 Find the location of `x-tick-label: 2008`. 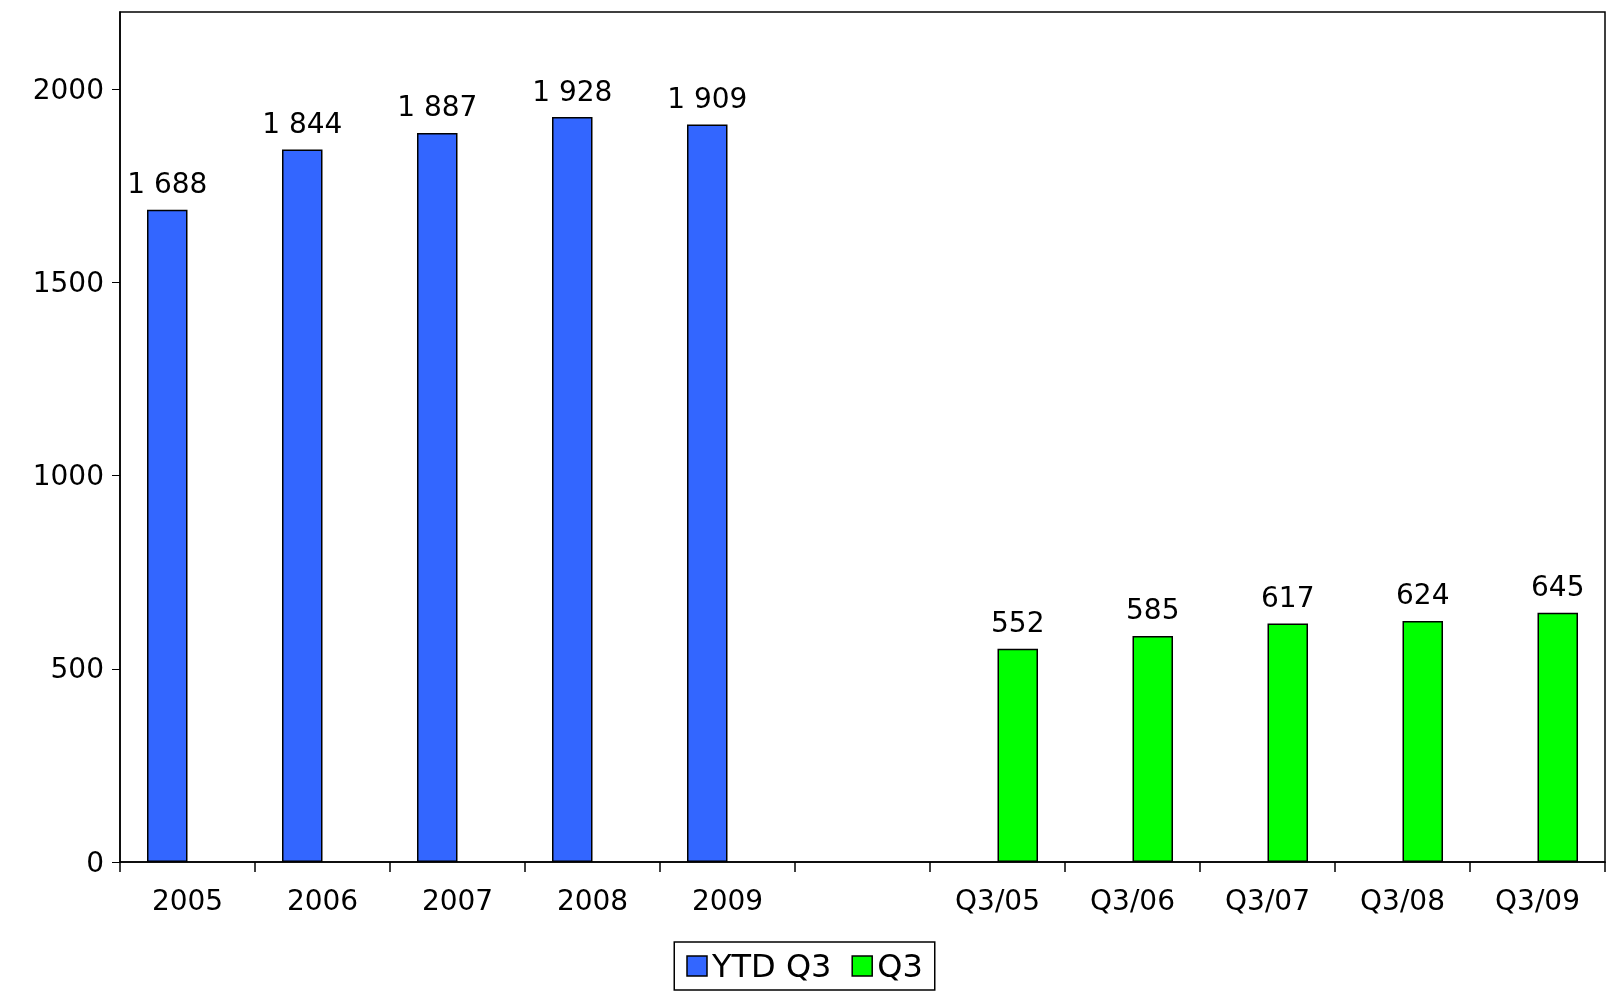

x-tick-label: 2008 is located at coordinates (592, 900).